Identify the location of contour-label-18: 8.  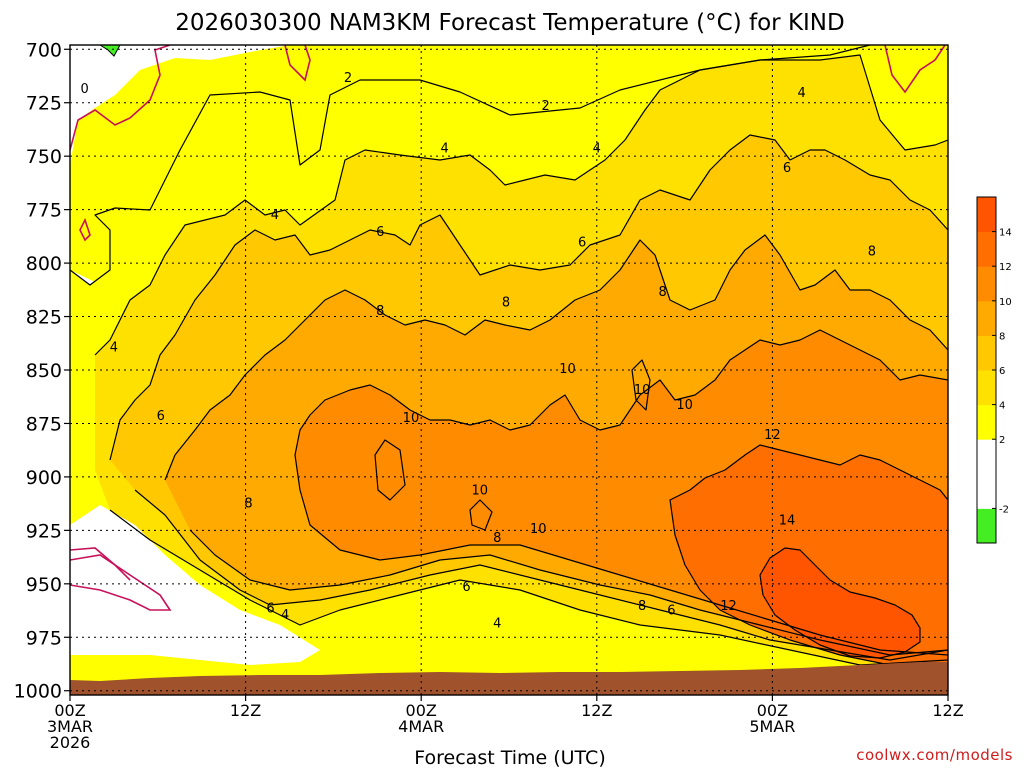
(663, 292).